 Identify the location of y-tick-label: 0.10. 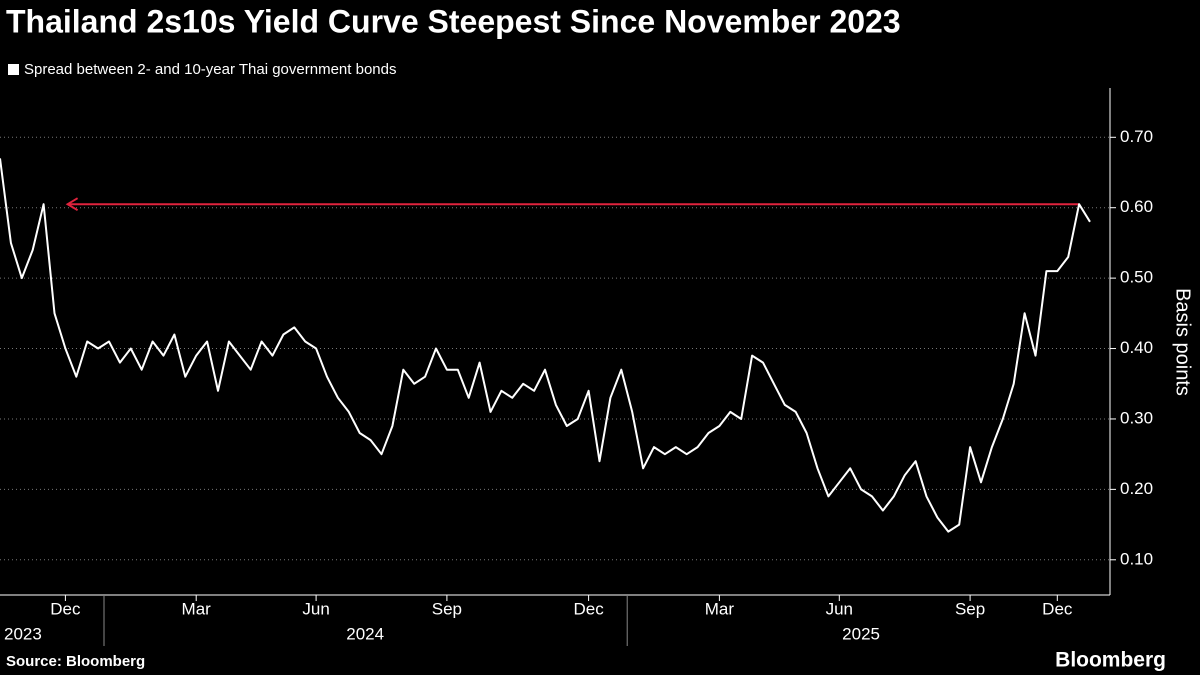
(1136, 558).